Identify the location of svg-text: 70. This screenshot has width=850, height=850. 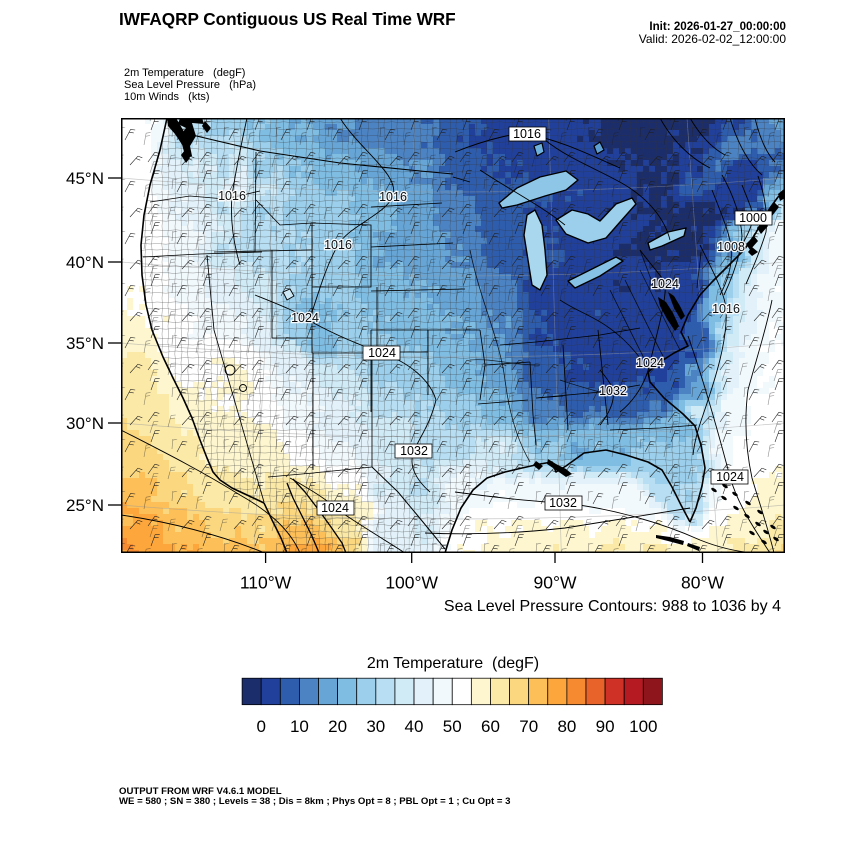
(528, 726).